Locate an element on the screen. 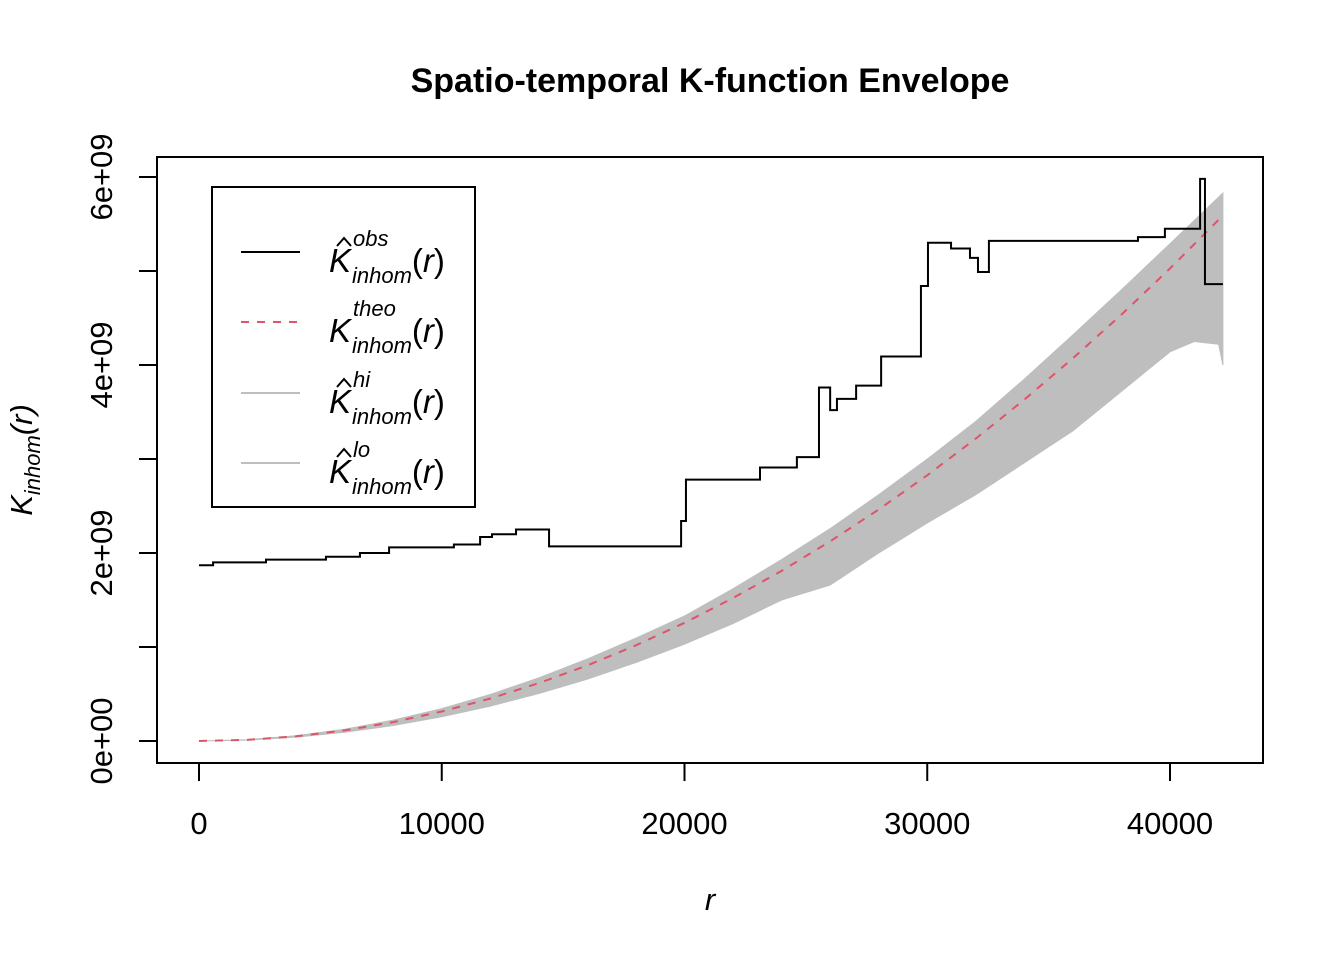 The image size is (1344, 960). x-tick-label: 20000 is located at coordinates (684, 823).